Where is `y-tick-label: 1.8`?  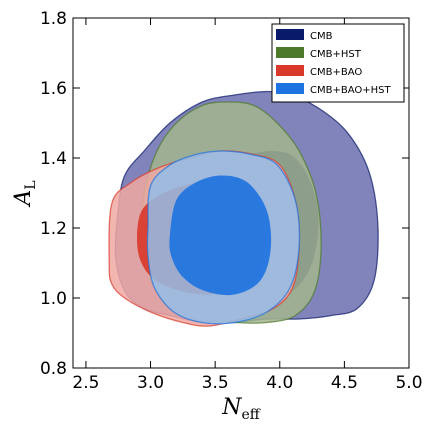
y-tick-label: 1.8 is located at coordinates (53, 19).